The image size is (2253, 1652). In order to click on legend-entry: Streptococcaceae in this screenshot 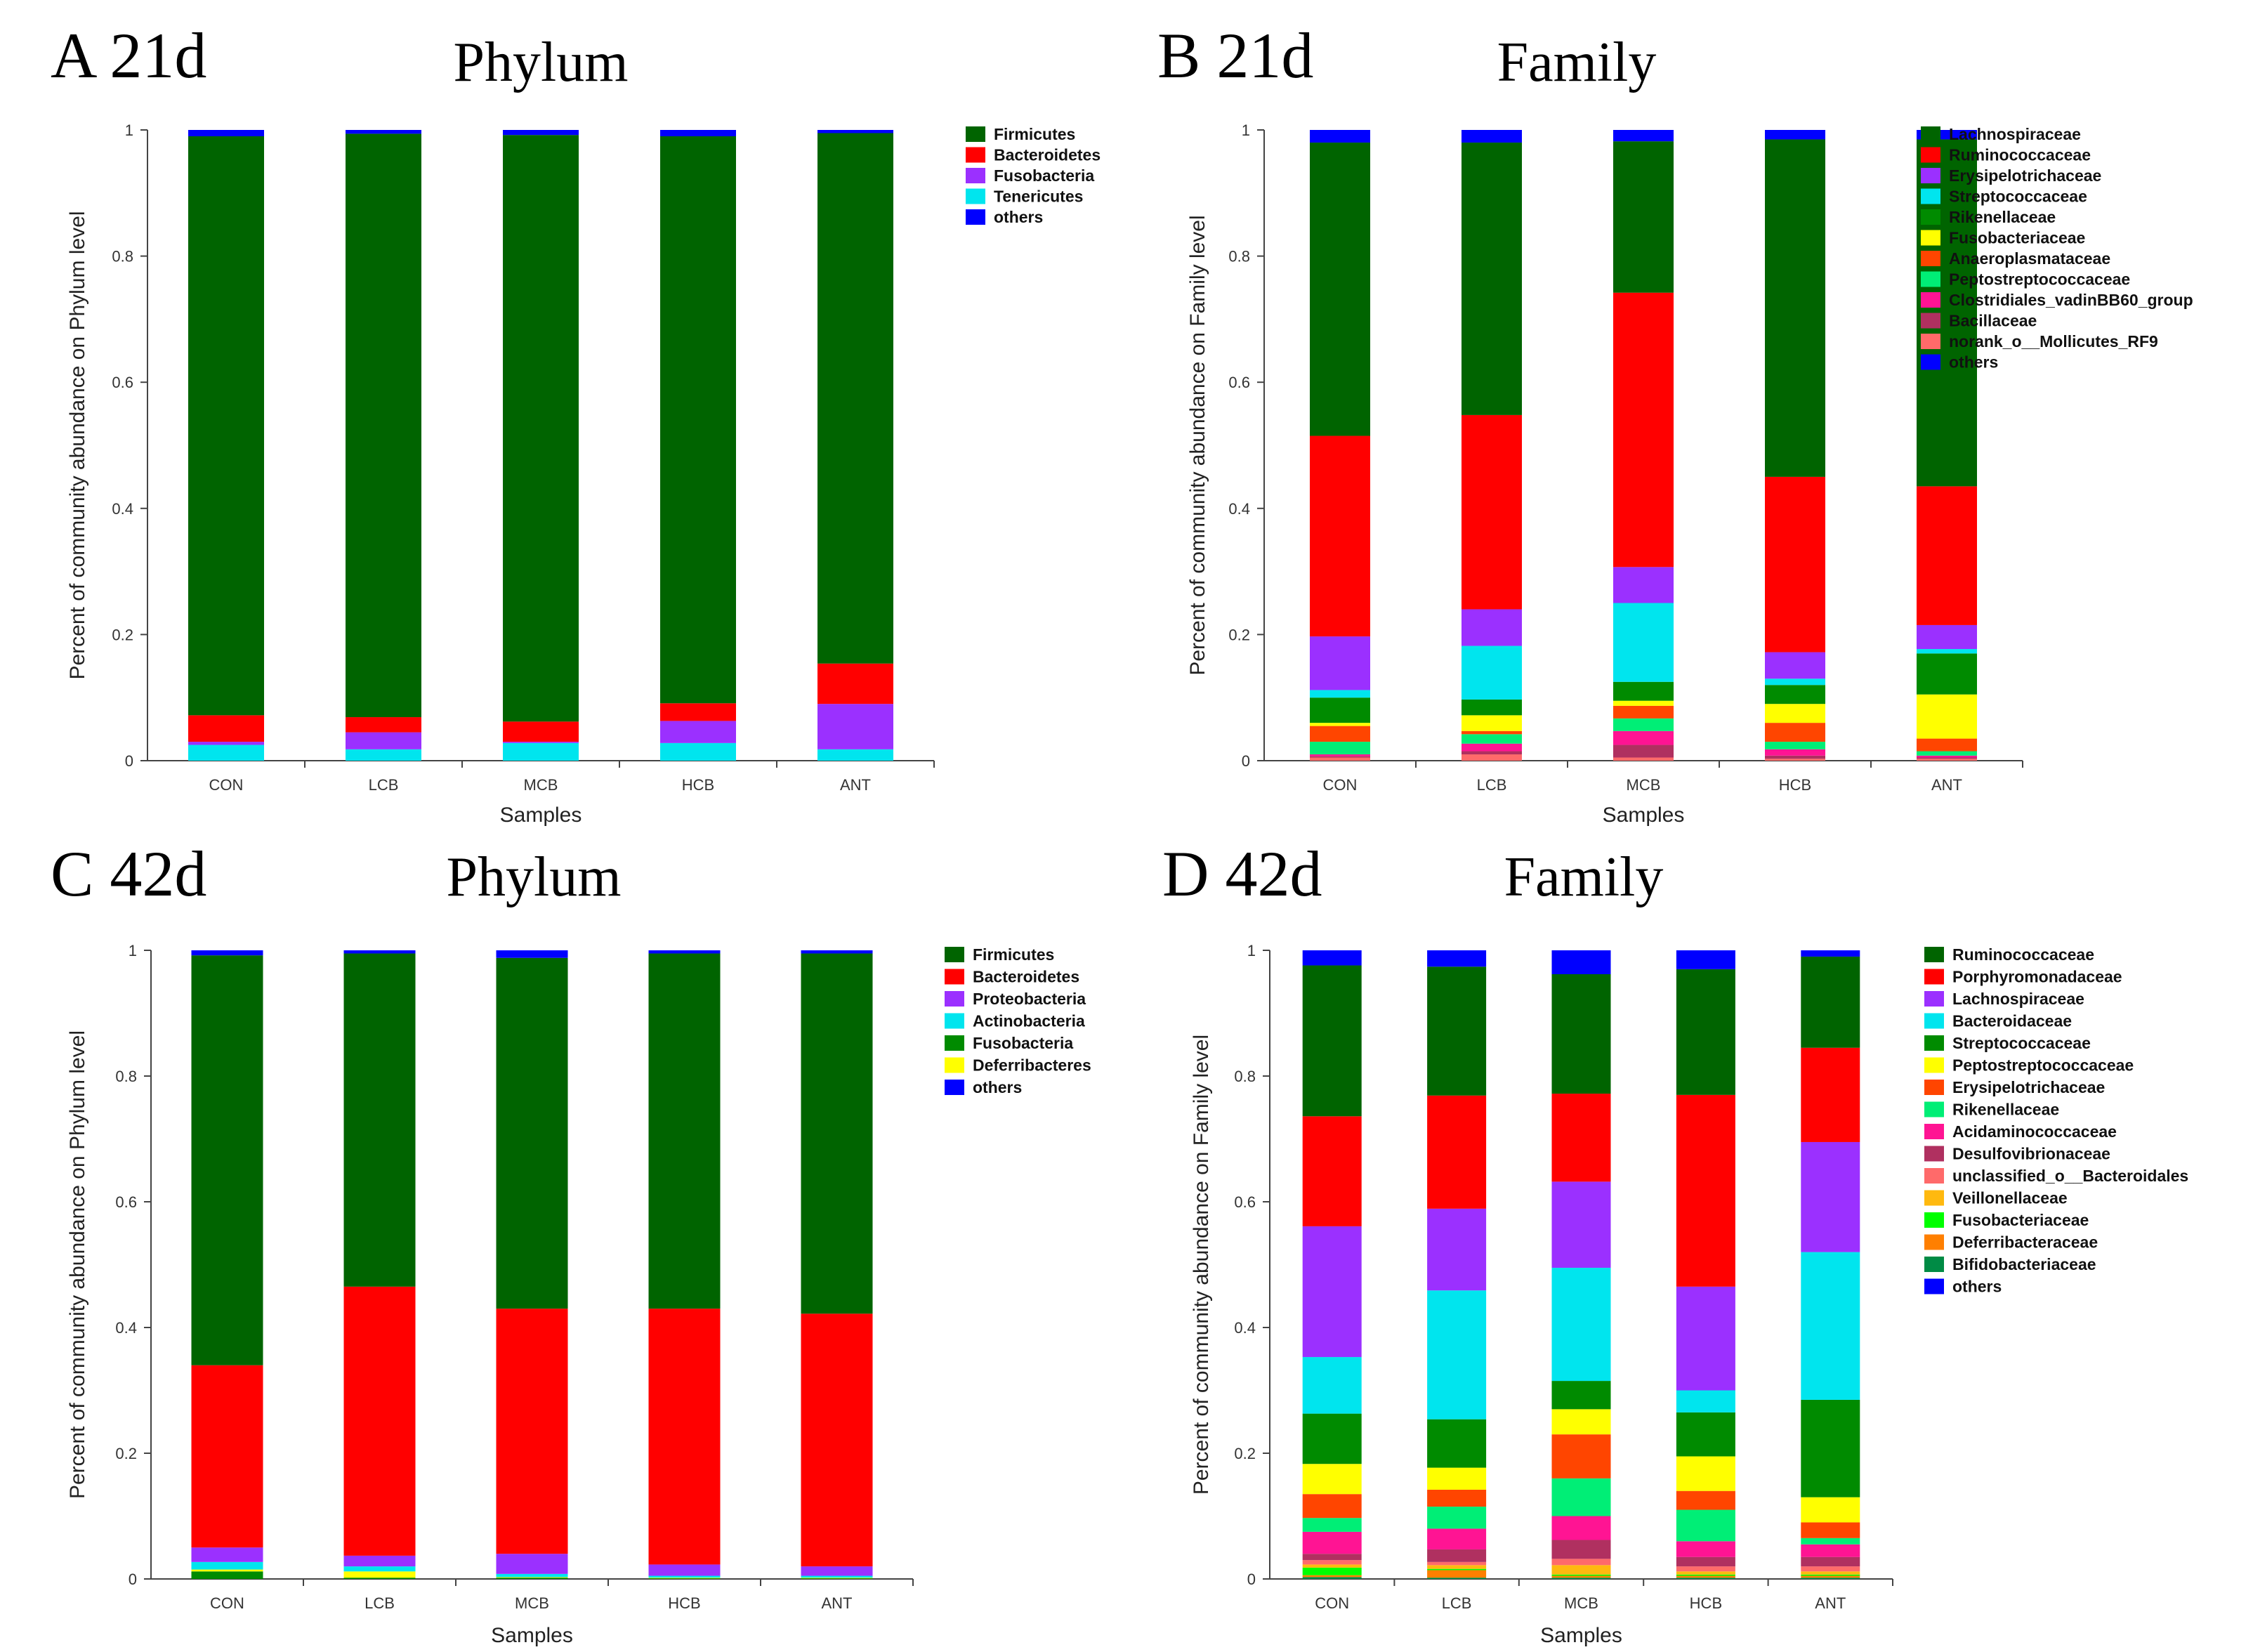, I will do `click(2018, 197)`.